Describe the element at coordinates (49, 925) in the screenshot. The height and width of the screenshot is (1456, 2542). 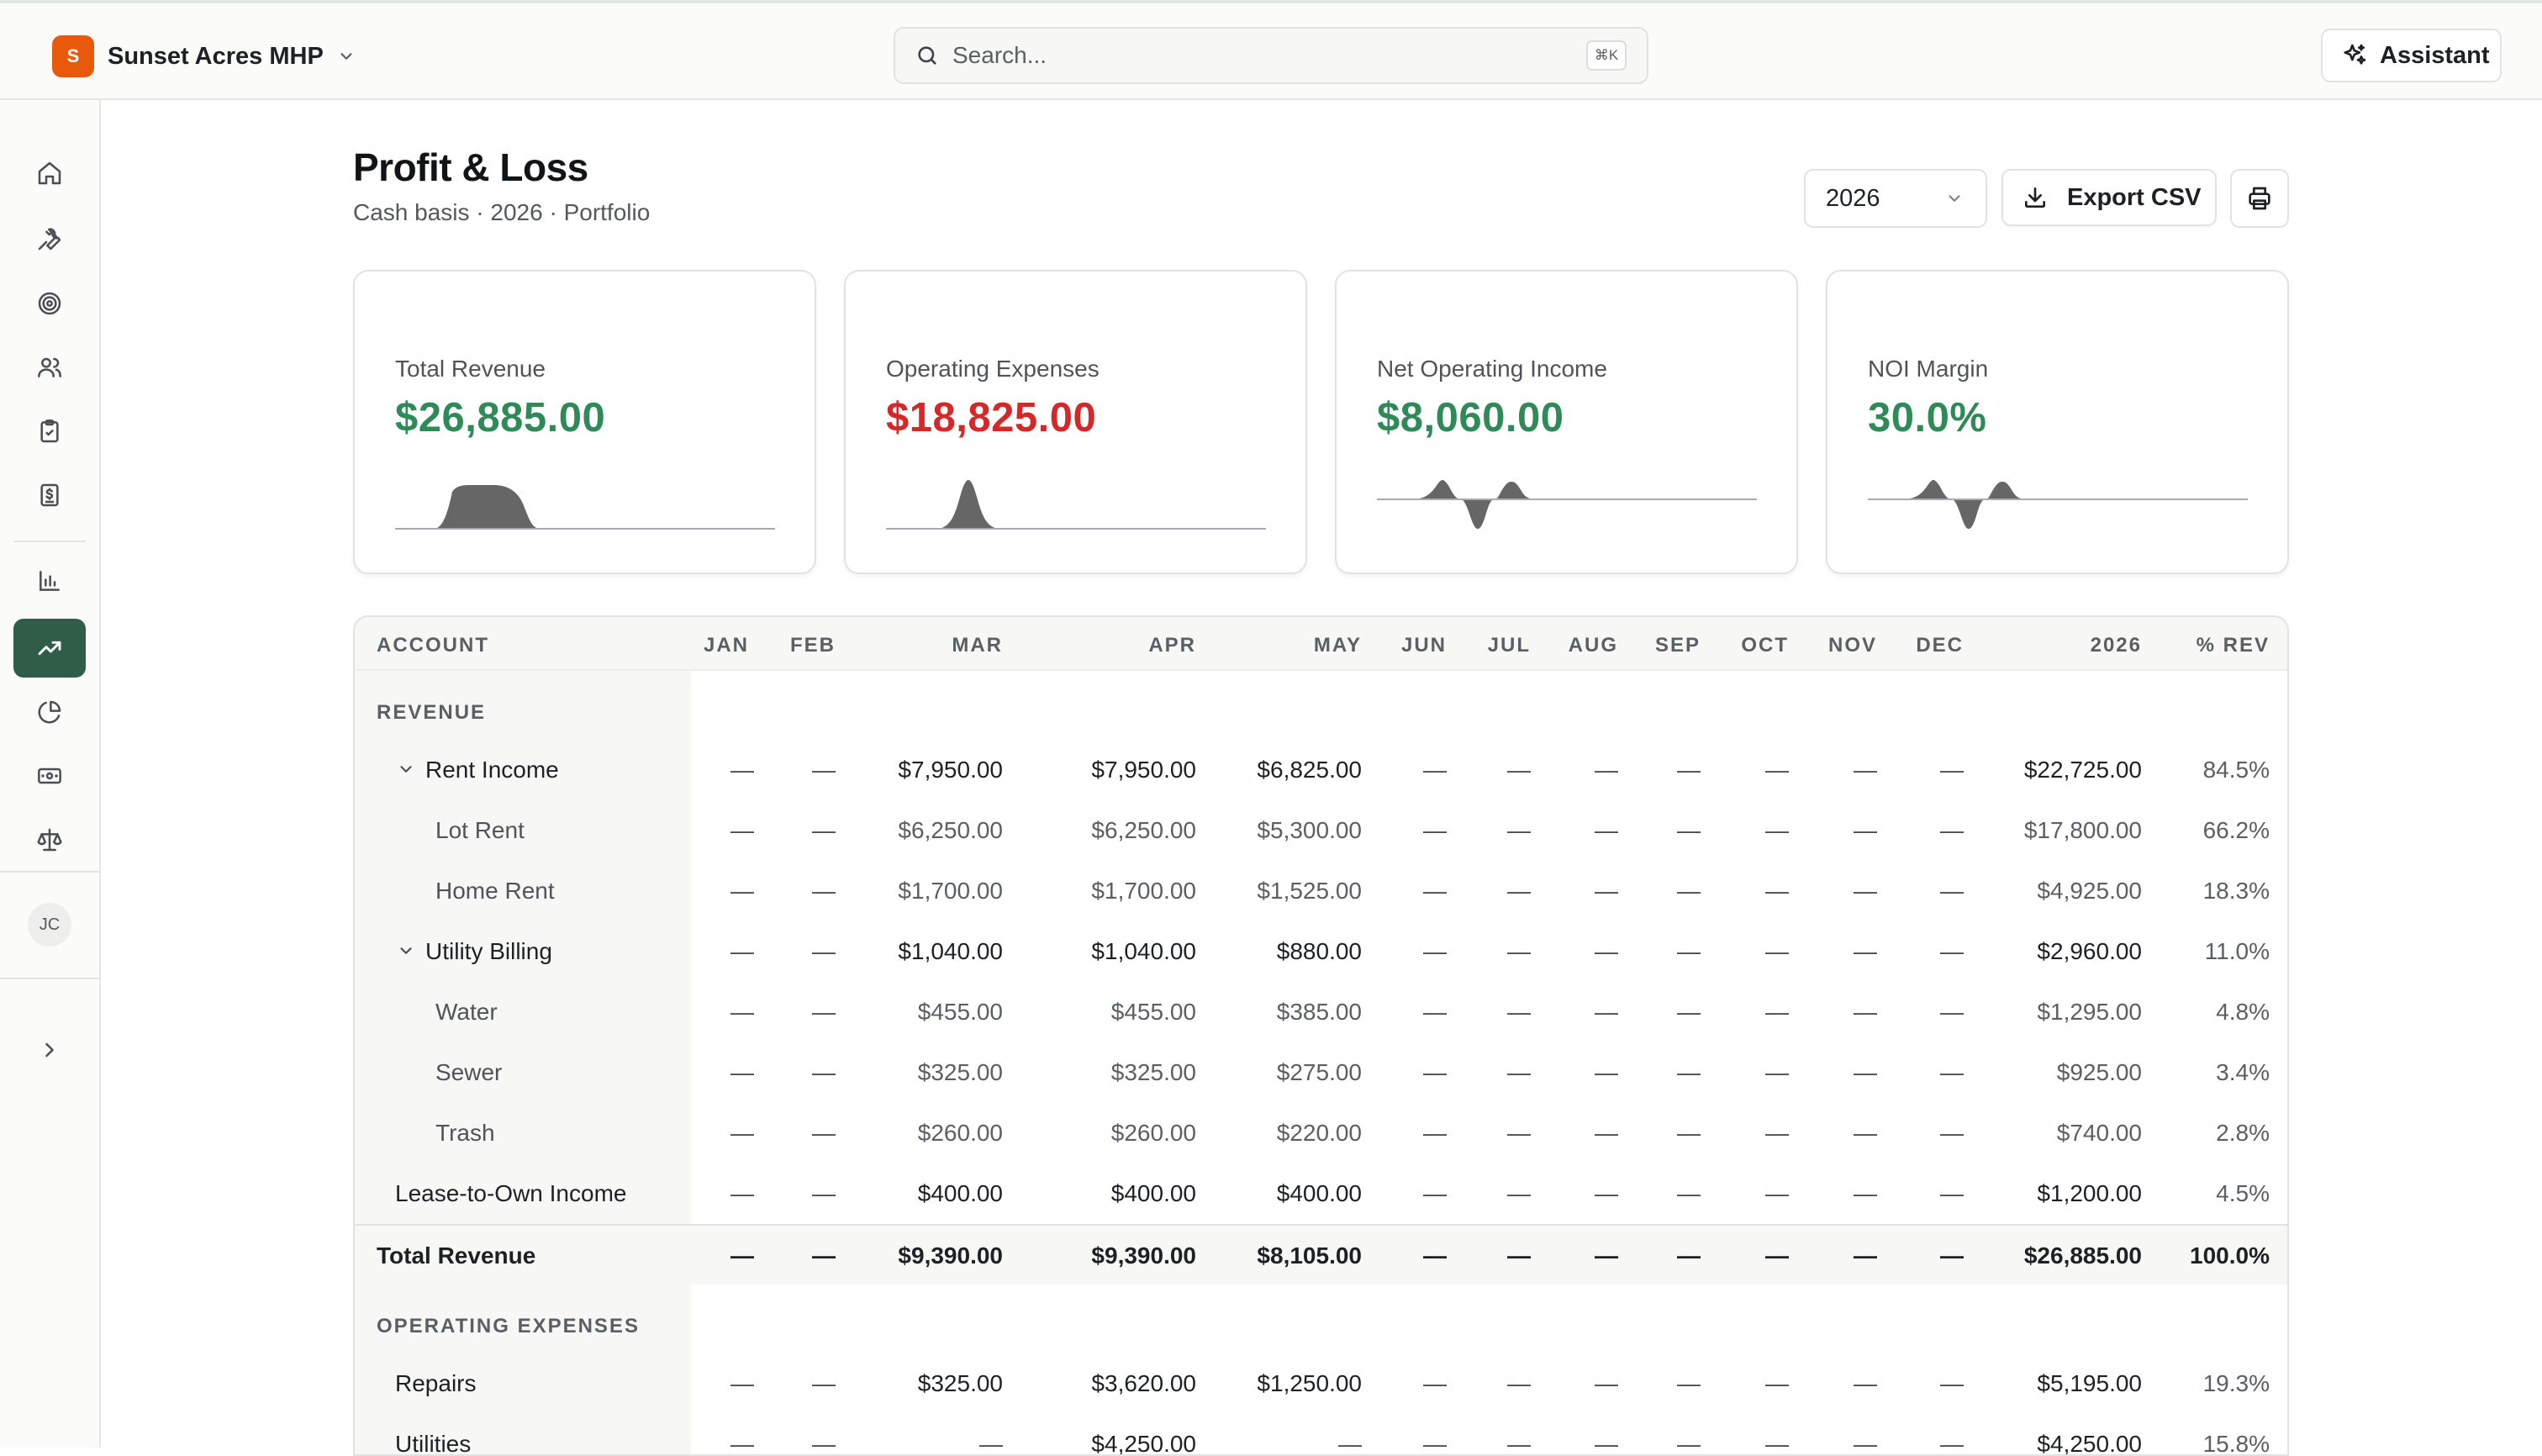
I see `avatar: JC` at that location.